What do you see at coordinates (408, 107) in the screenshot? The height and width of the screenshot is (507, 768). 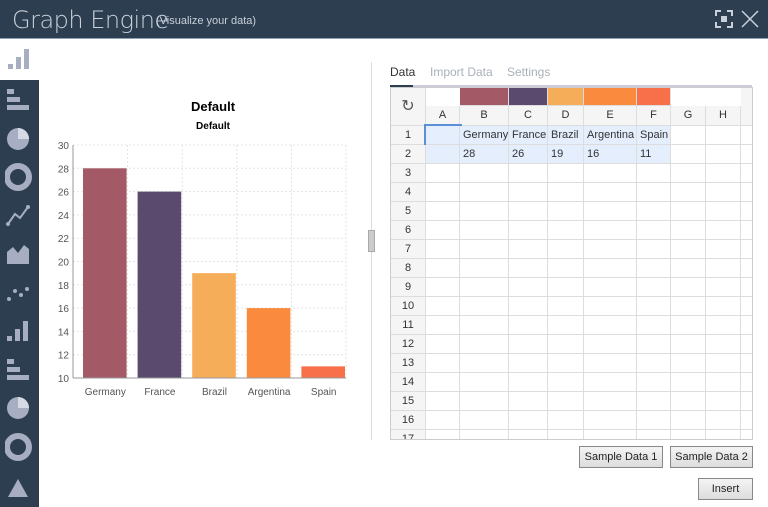 I see `refresh-button: ↻` at bounding box center [408, 107].